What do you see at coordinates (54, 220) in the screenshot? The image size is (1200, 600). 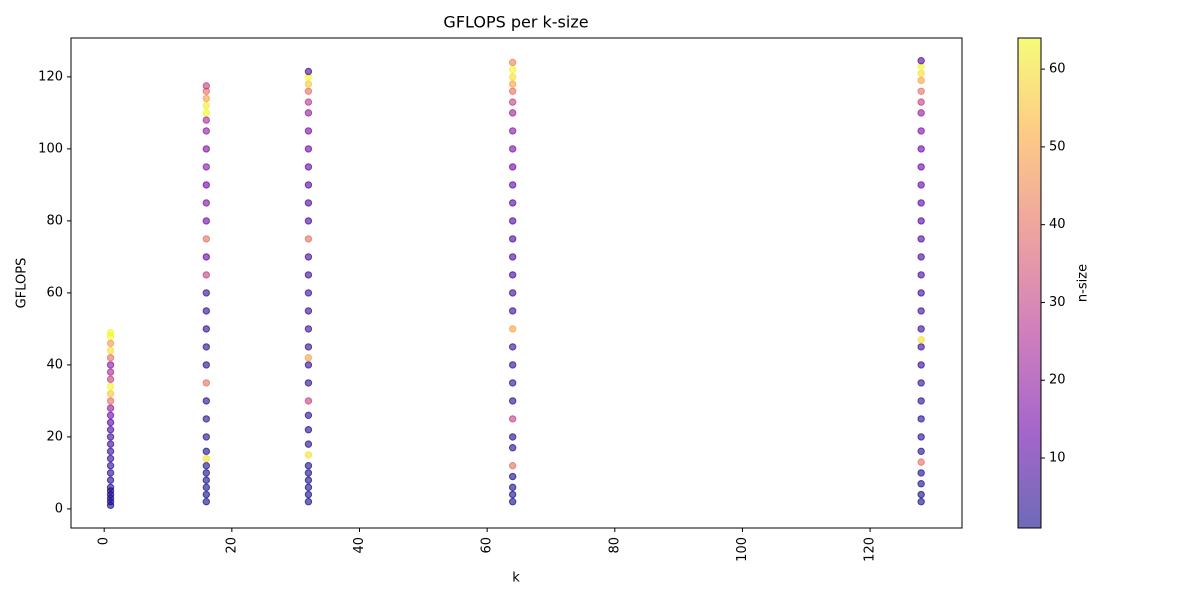 I see `y-tick-label: 80` at bounding box center [54, 220].